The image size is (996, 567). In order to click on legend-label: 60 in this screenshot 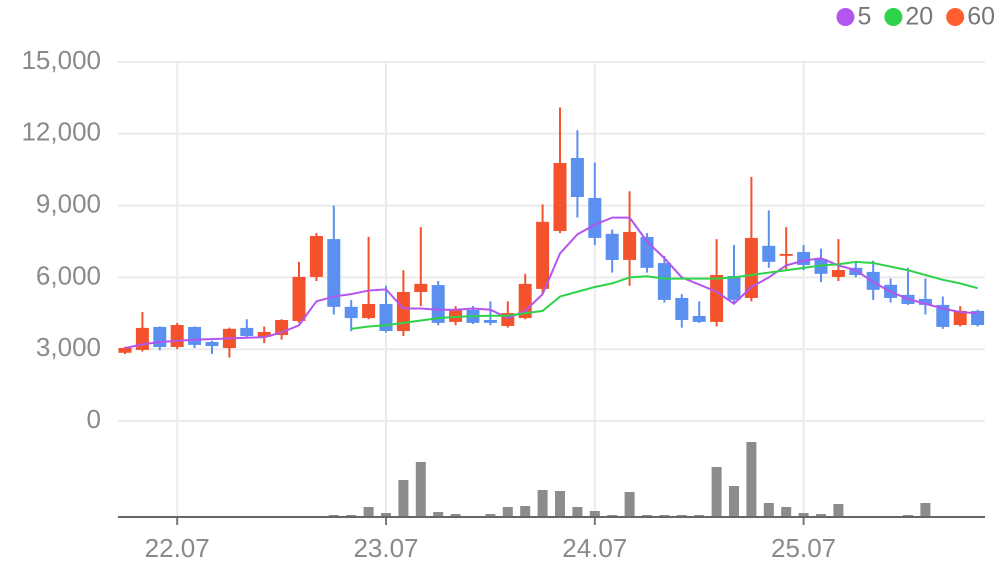, I will do `click(981, 17)`.